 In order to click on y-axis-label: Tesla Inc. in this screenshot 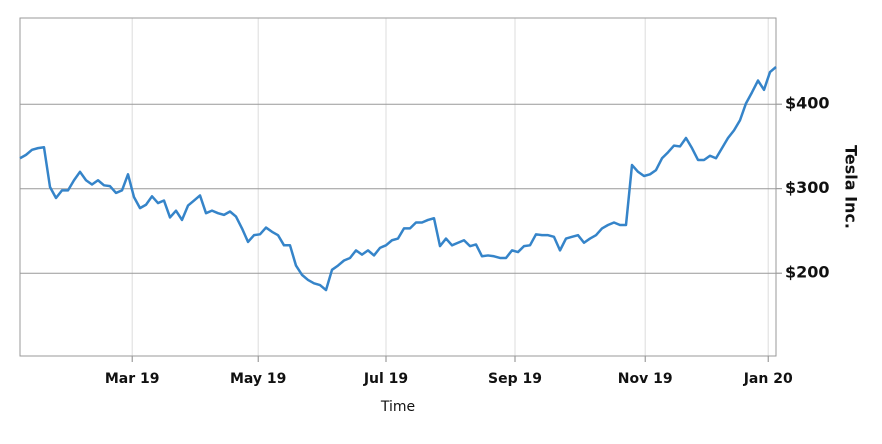, I will do `click(851, 187)`.